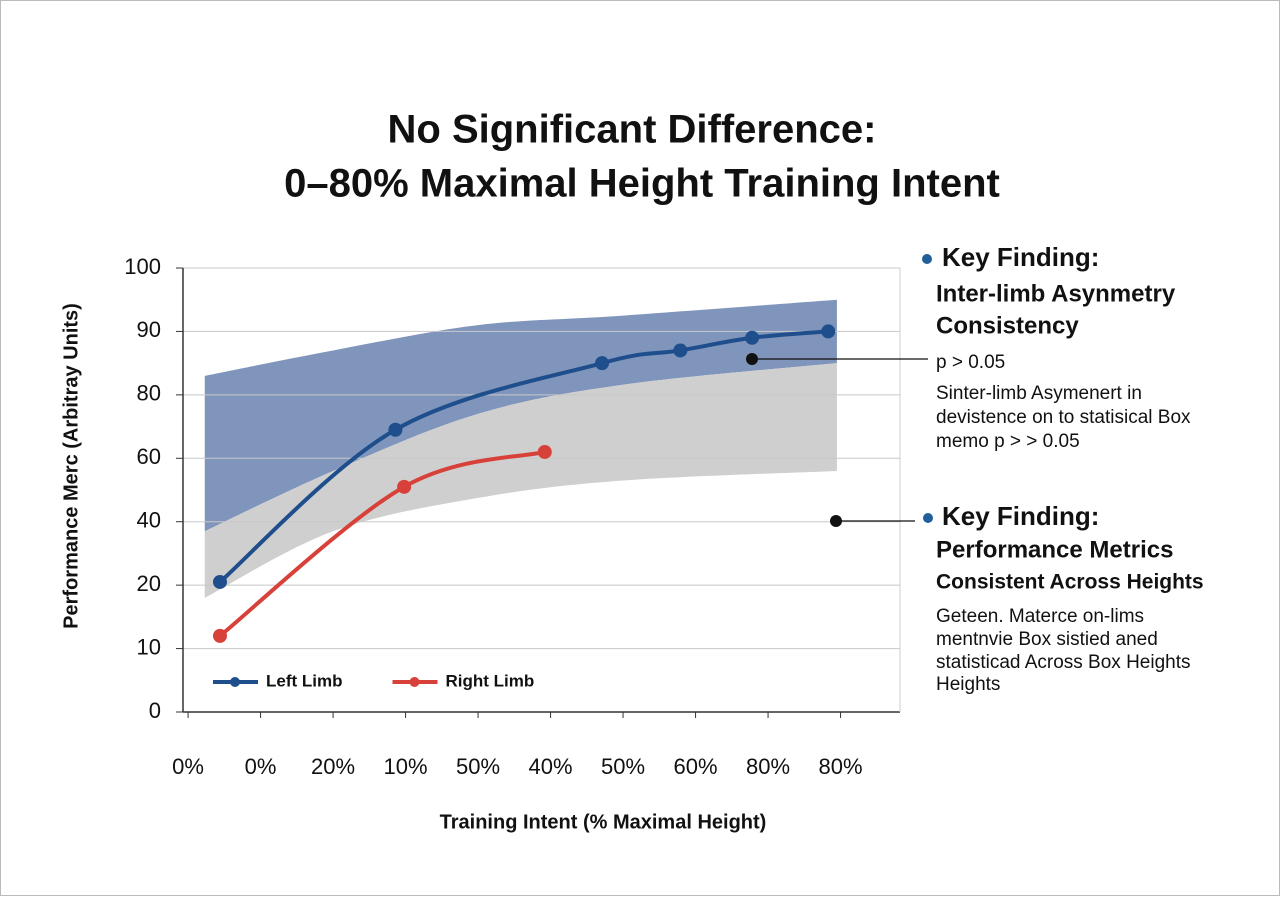  I want to click on x-tick-label: 20%, so click(333, 766).